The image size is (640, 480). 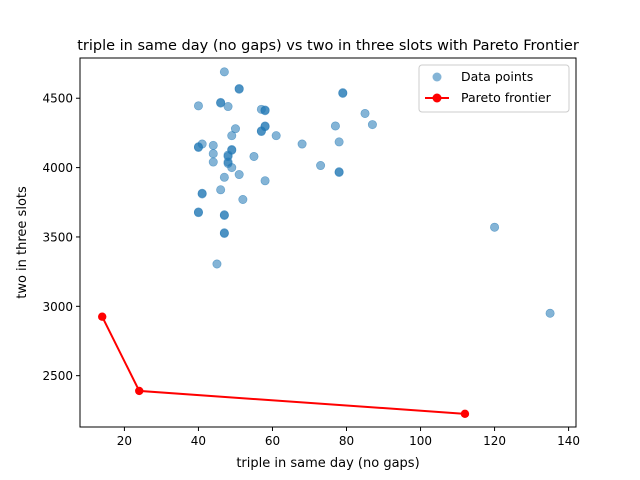 What do you see at coordinates (57, 168) in the screenshot?
I see `y-tick-label: 4000` at bounding box center [57, 168].